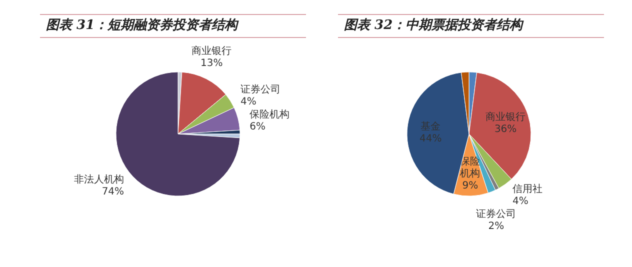 The image size is (632, 267). What do you see at coordinates (173, 26) in the screenshot?
I see `chart-title: 图表 31：短期融资券投资者结构` at bounding box center [173, 26].